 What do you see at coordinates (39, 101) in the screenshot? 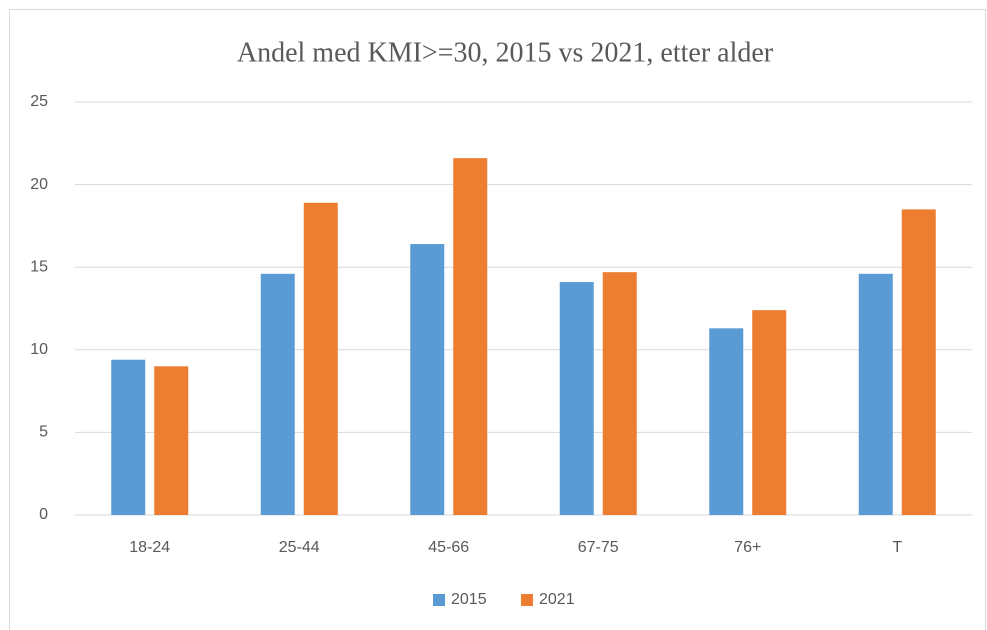
I see `y-tick-label: 25` at bounding box center [39, 101].